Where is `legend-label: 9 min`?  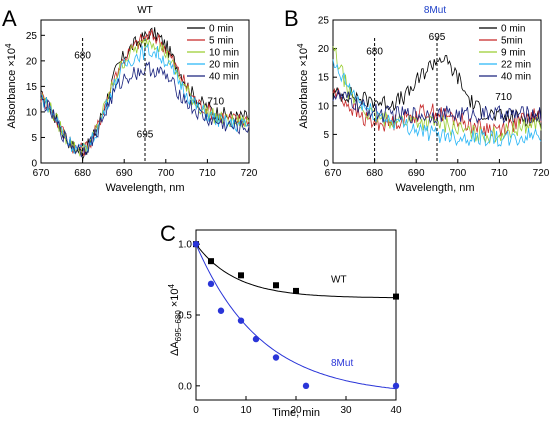 legend-label: 9 min is located at coordinates (513, 53).